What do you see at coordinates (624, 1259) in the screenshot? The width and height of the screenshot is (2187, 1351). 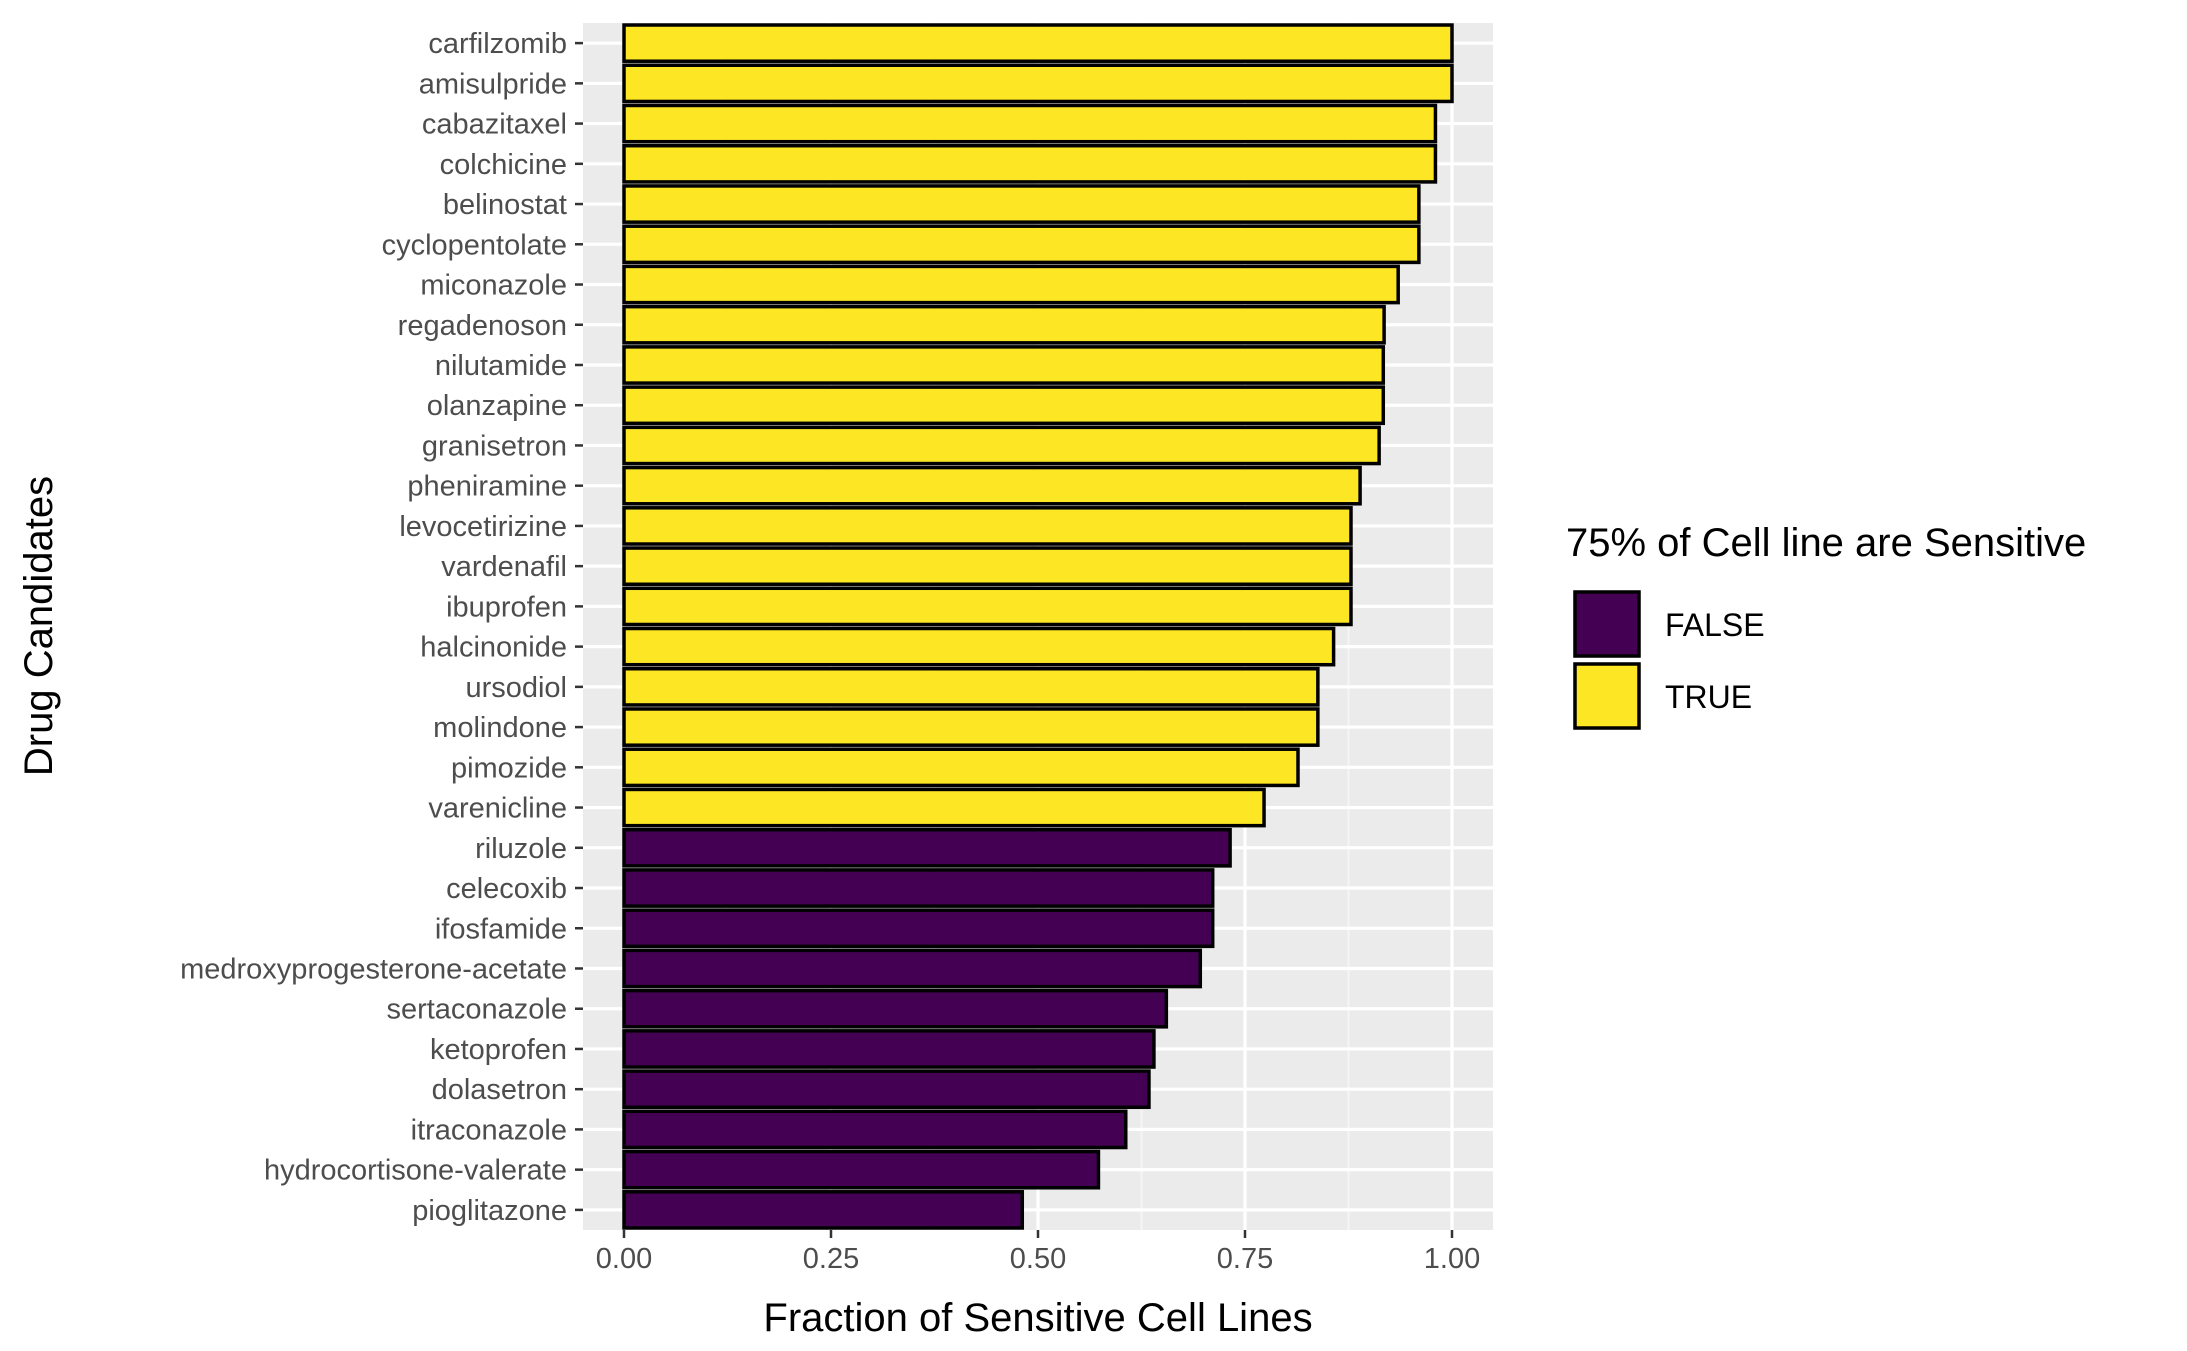 I see `x-tick-label: 0.00` at bounding box center [624, 1259].